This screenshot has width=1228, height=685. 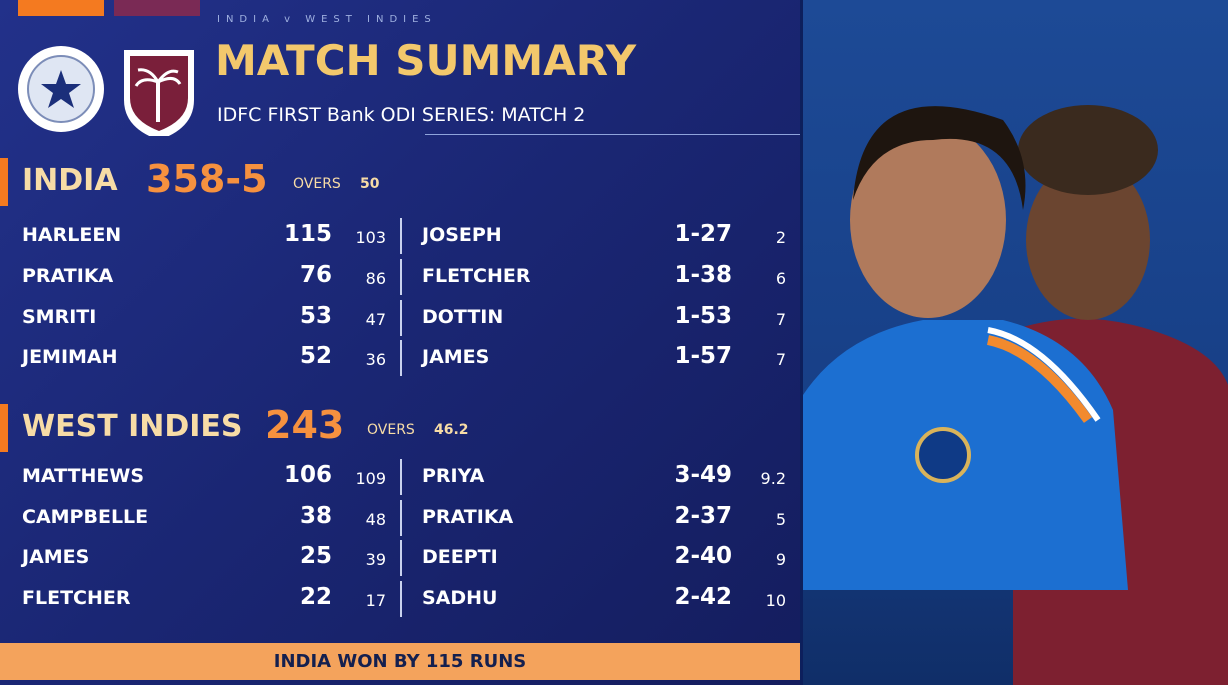 I want to click on bowler-overs: 9.2, so click(x=773, y=478).